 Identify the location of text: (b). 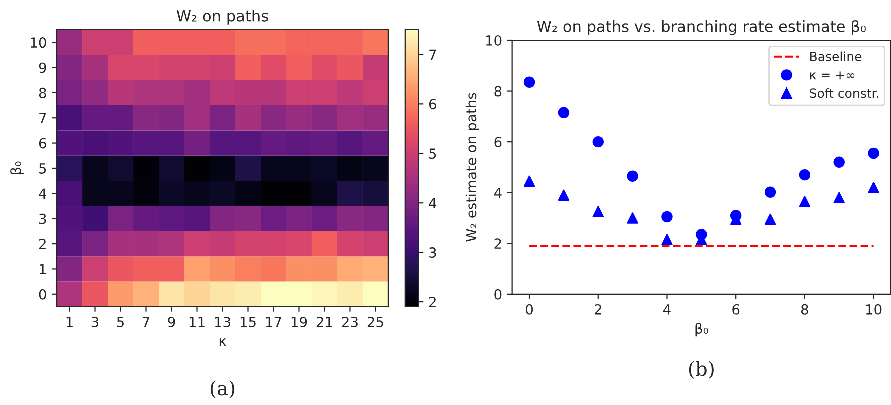
(701, 370).